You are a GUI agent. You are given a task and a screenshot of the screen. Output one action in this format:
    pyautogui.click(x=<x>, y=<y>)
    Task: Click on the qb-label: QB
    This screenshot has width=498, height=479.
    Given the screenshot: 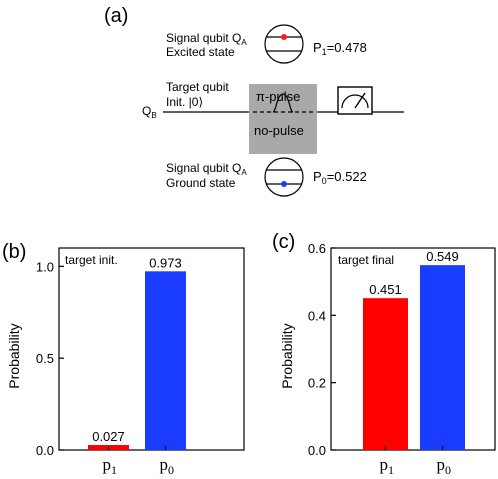 What is the action you would take?
    pyautogui.click(x=149, y=112)
    